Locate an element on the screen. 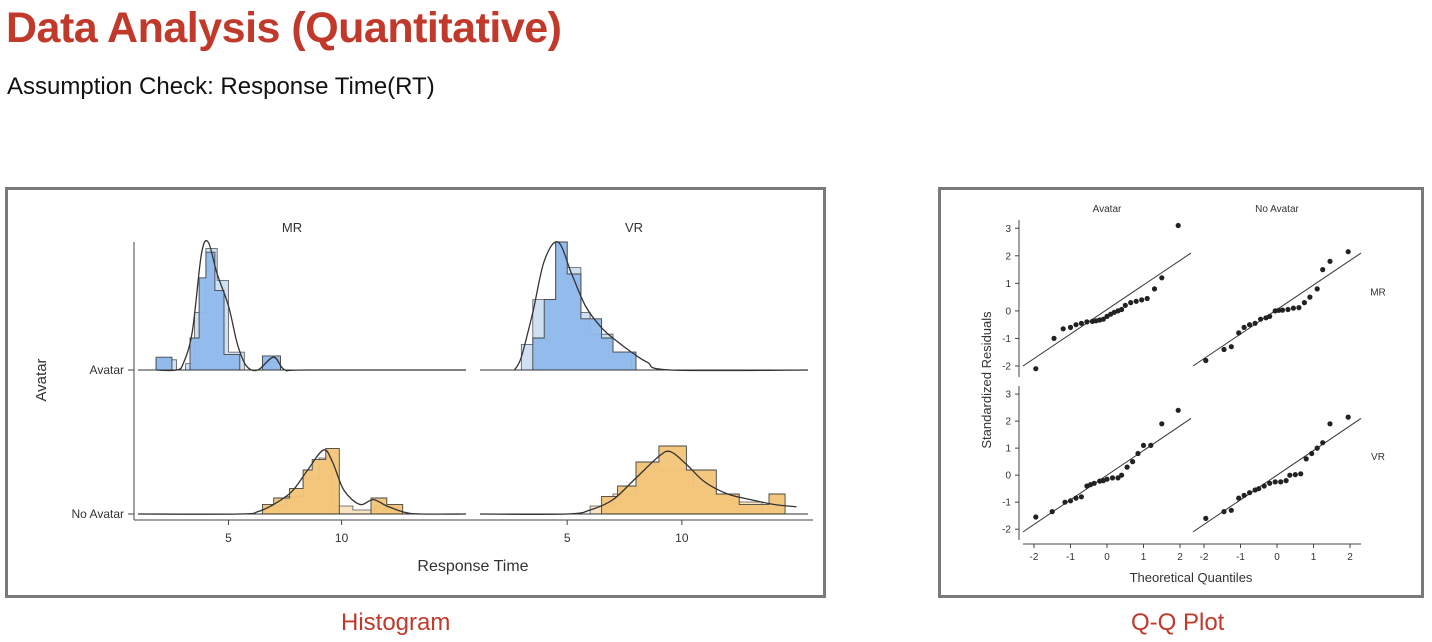 The width and height of the screenshot is (1432, 642). histogram-caption: Histogram is located at coordinates (396, 622).